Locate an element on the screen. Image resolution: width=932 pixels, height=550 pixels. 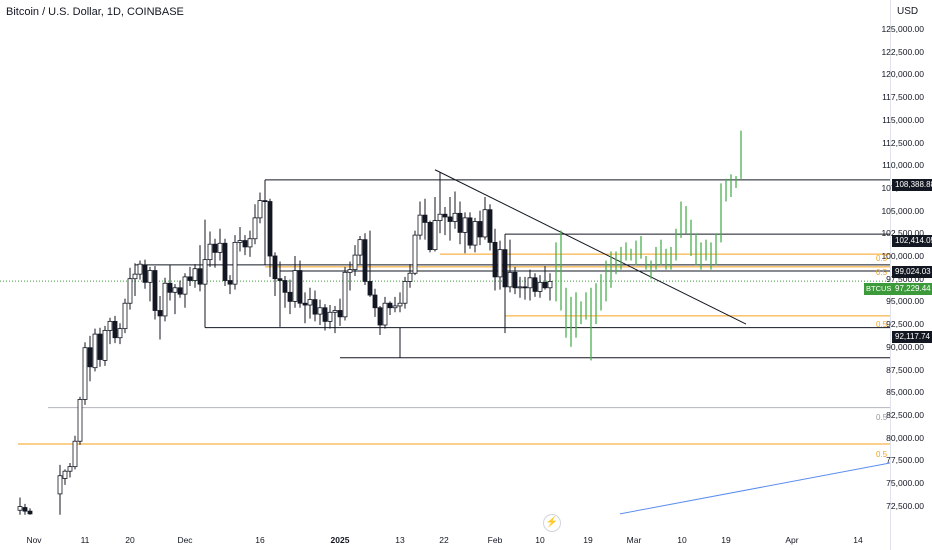
price-label-102k: 102,414.05 is located at coordinates (912, 241).